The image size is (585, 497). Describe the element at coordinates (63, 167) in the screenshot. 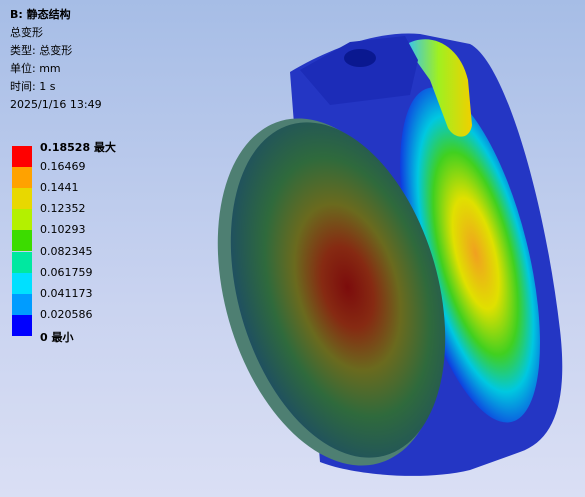

I see `legend-label: 0.16469` at that location.